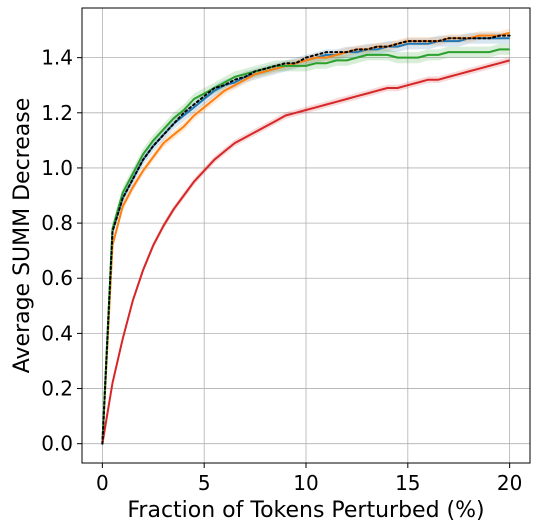 The image size is (548, 531). Describe the element at coordinates (407, 483) in the screenshot. I see `x-tick-label: 15` at that location.